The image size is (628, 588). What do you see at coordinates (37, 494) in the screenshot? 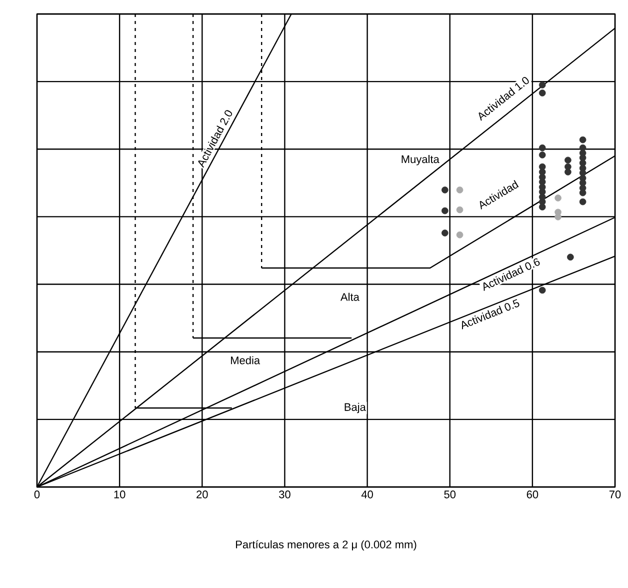
I see `x-tick-label: 0` at bounding box center [37, 494].